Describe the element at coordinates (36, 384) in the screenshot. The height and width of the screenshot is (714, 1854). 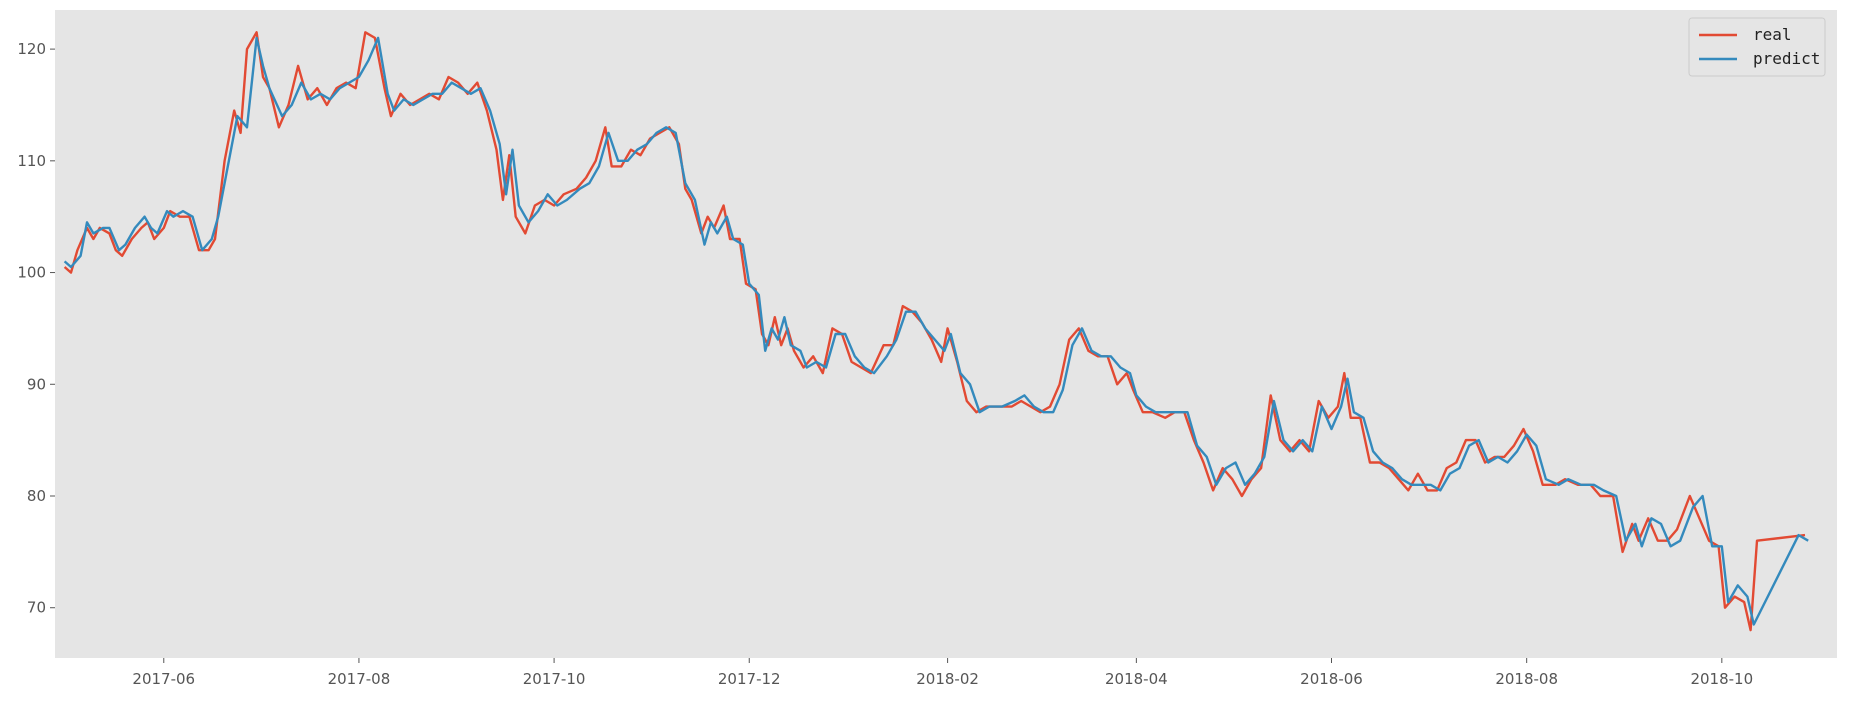
I see `y-tick-label: 90` at that location.